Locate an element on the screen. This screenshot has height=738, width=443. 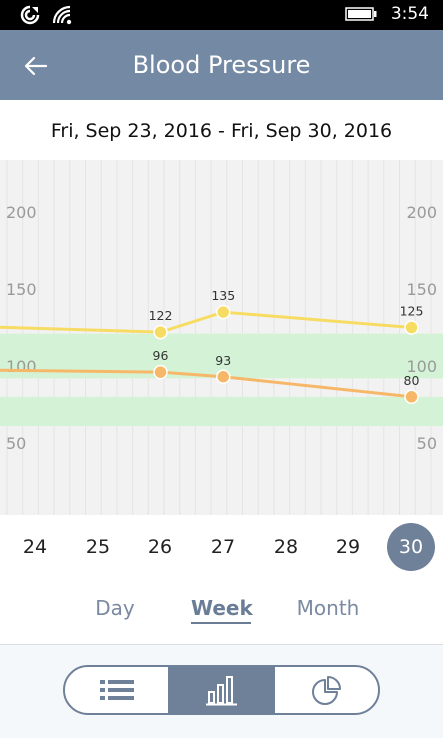
page-title: Blood Pressure is located at coordinates (221, 65).